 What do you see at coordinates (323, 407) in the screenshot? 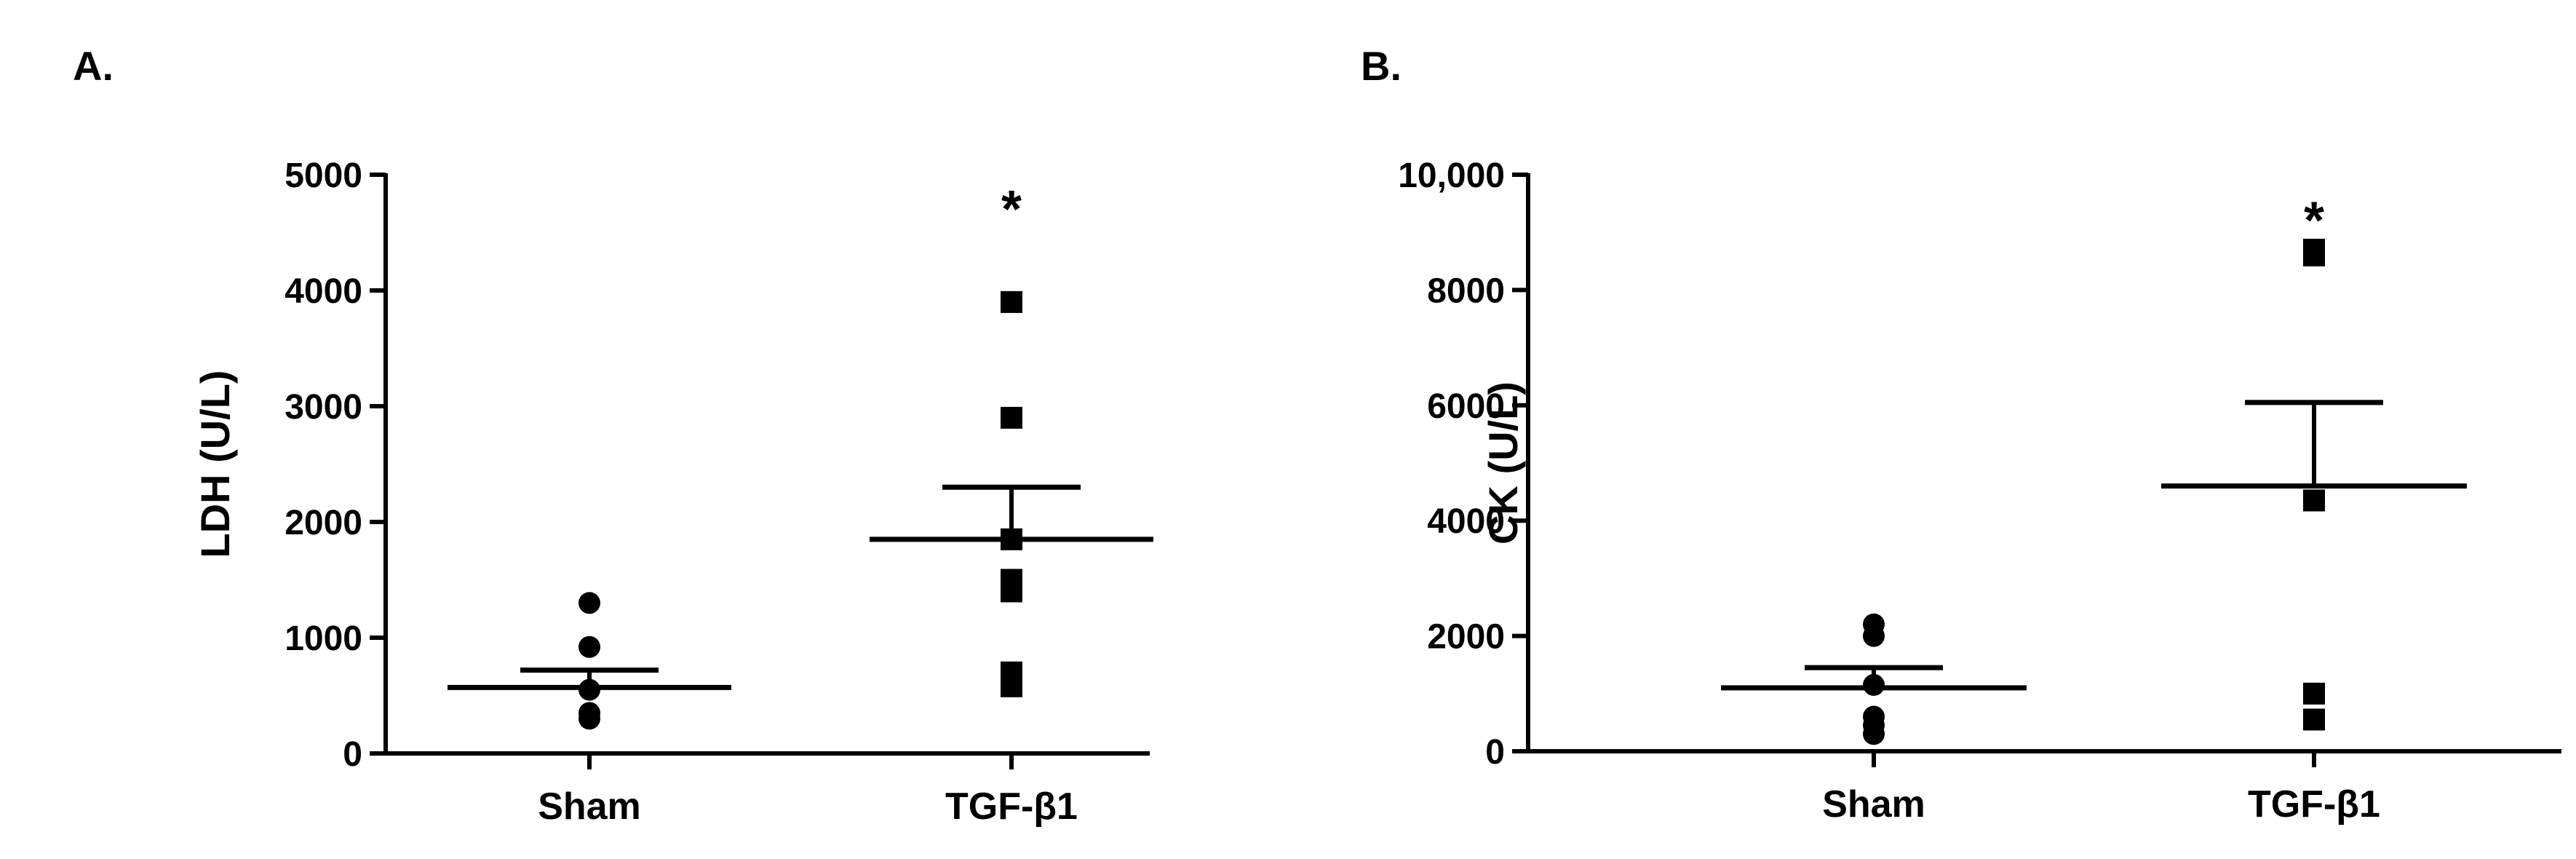
I see `y-tick-label: 3000` at bounding box center [323, 407].